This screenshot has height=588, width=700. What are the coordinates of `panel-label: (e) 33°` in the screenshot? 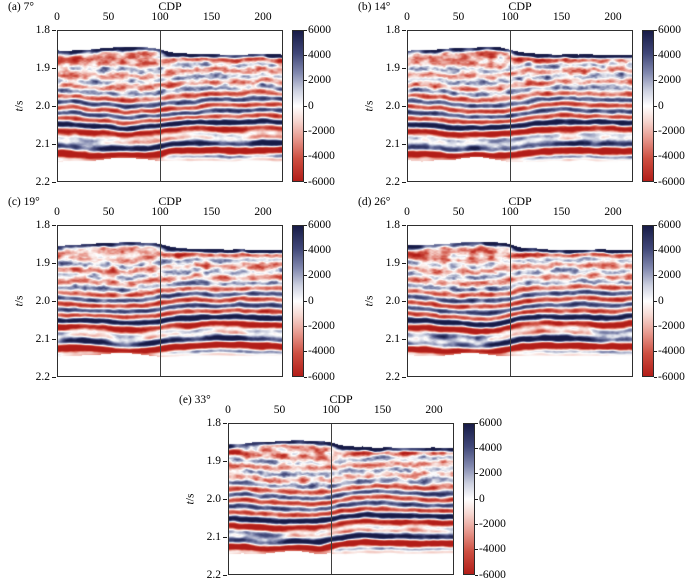 It's located at (195, 400).